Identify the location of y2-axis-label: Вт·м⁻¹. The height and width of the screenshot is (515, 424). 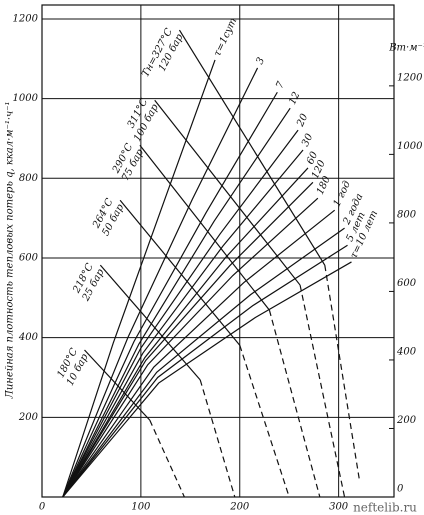
(406, 48).